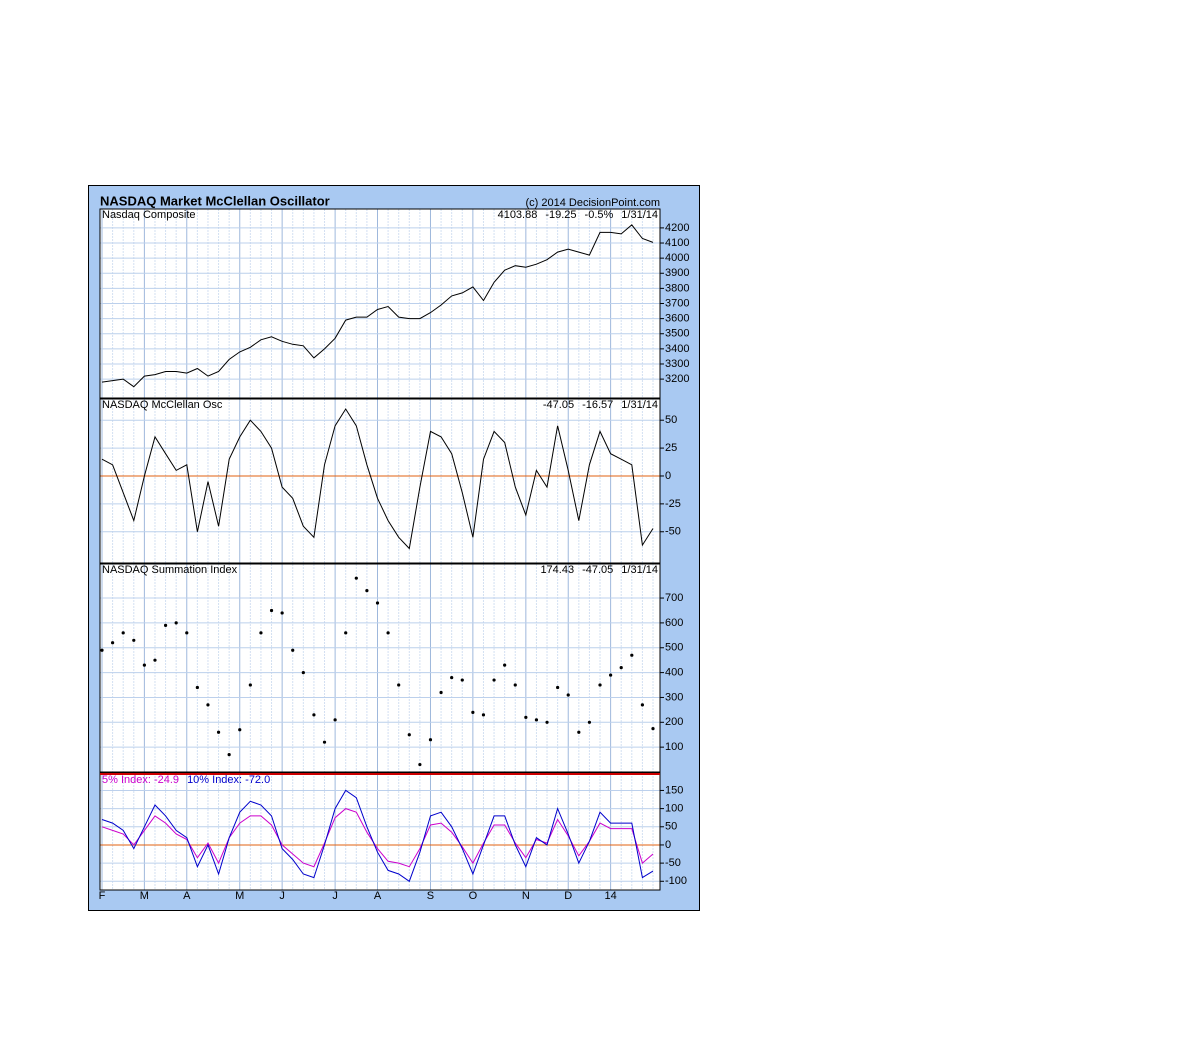 The height and width of the screenshot is (1054, 1204). I want to click on info-value: -16.57, so click(597, 405).